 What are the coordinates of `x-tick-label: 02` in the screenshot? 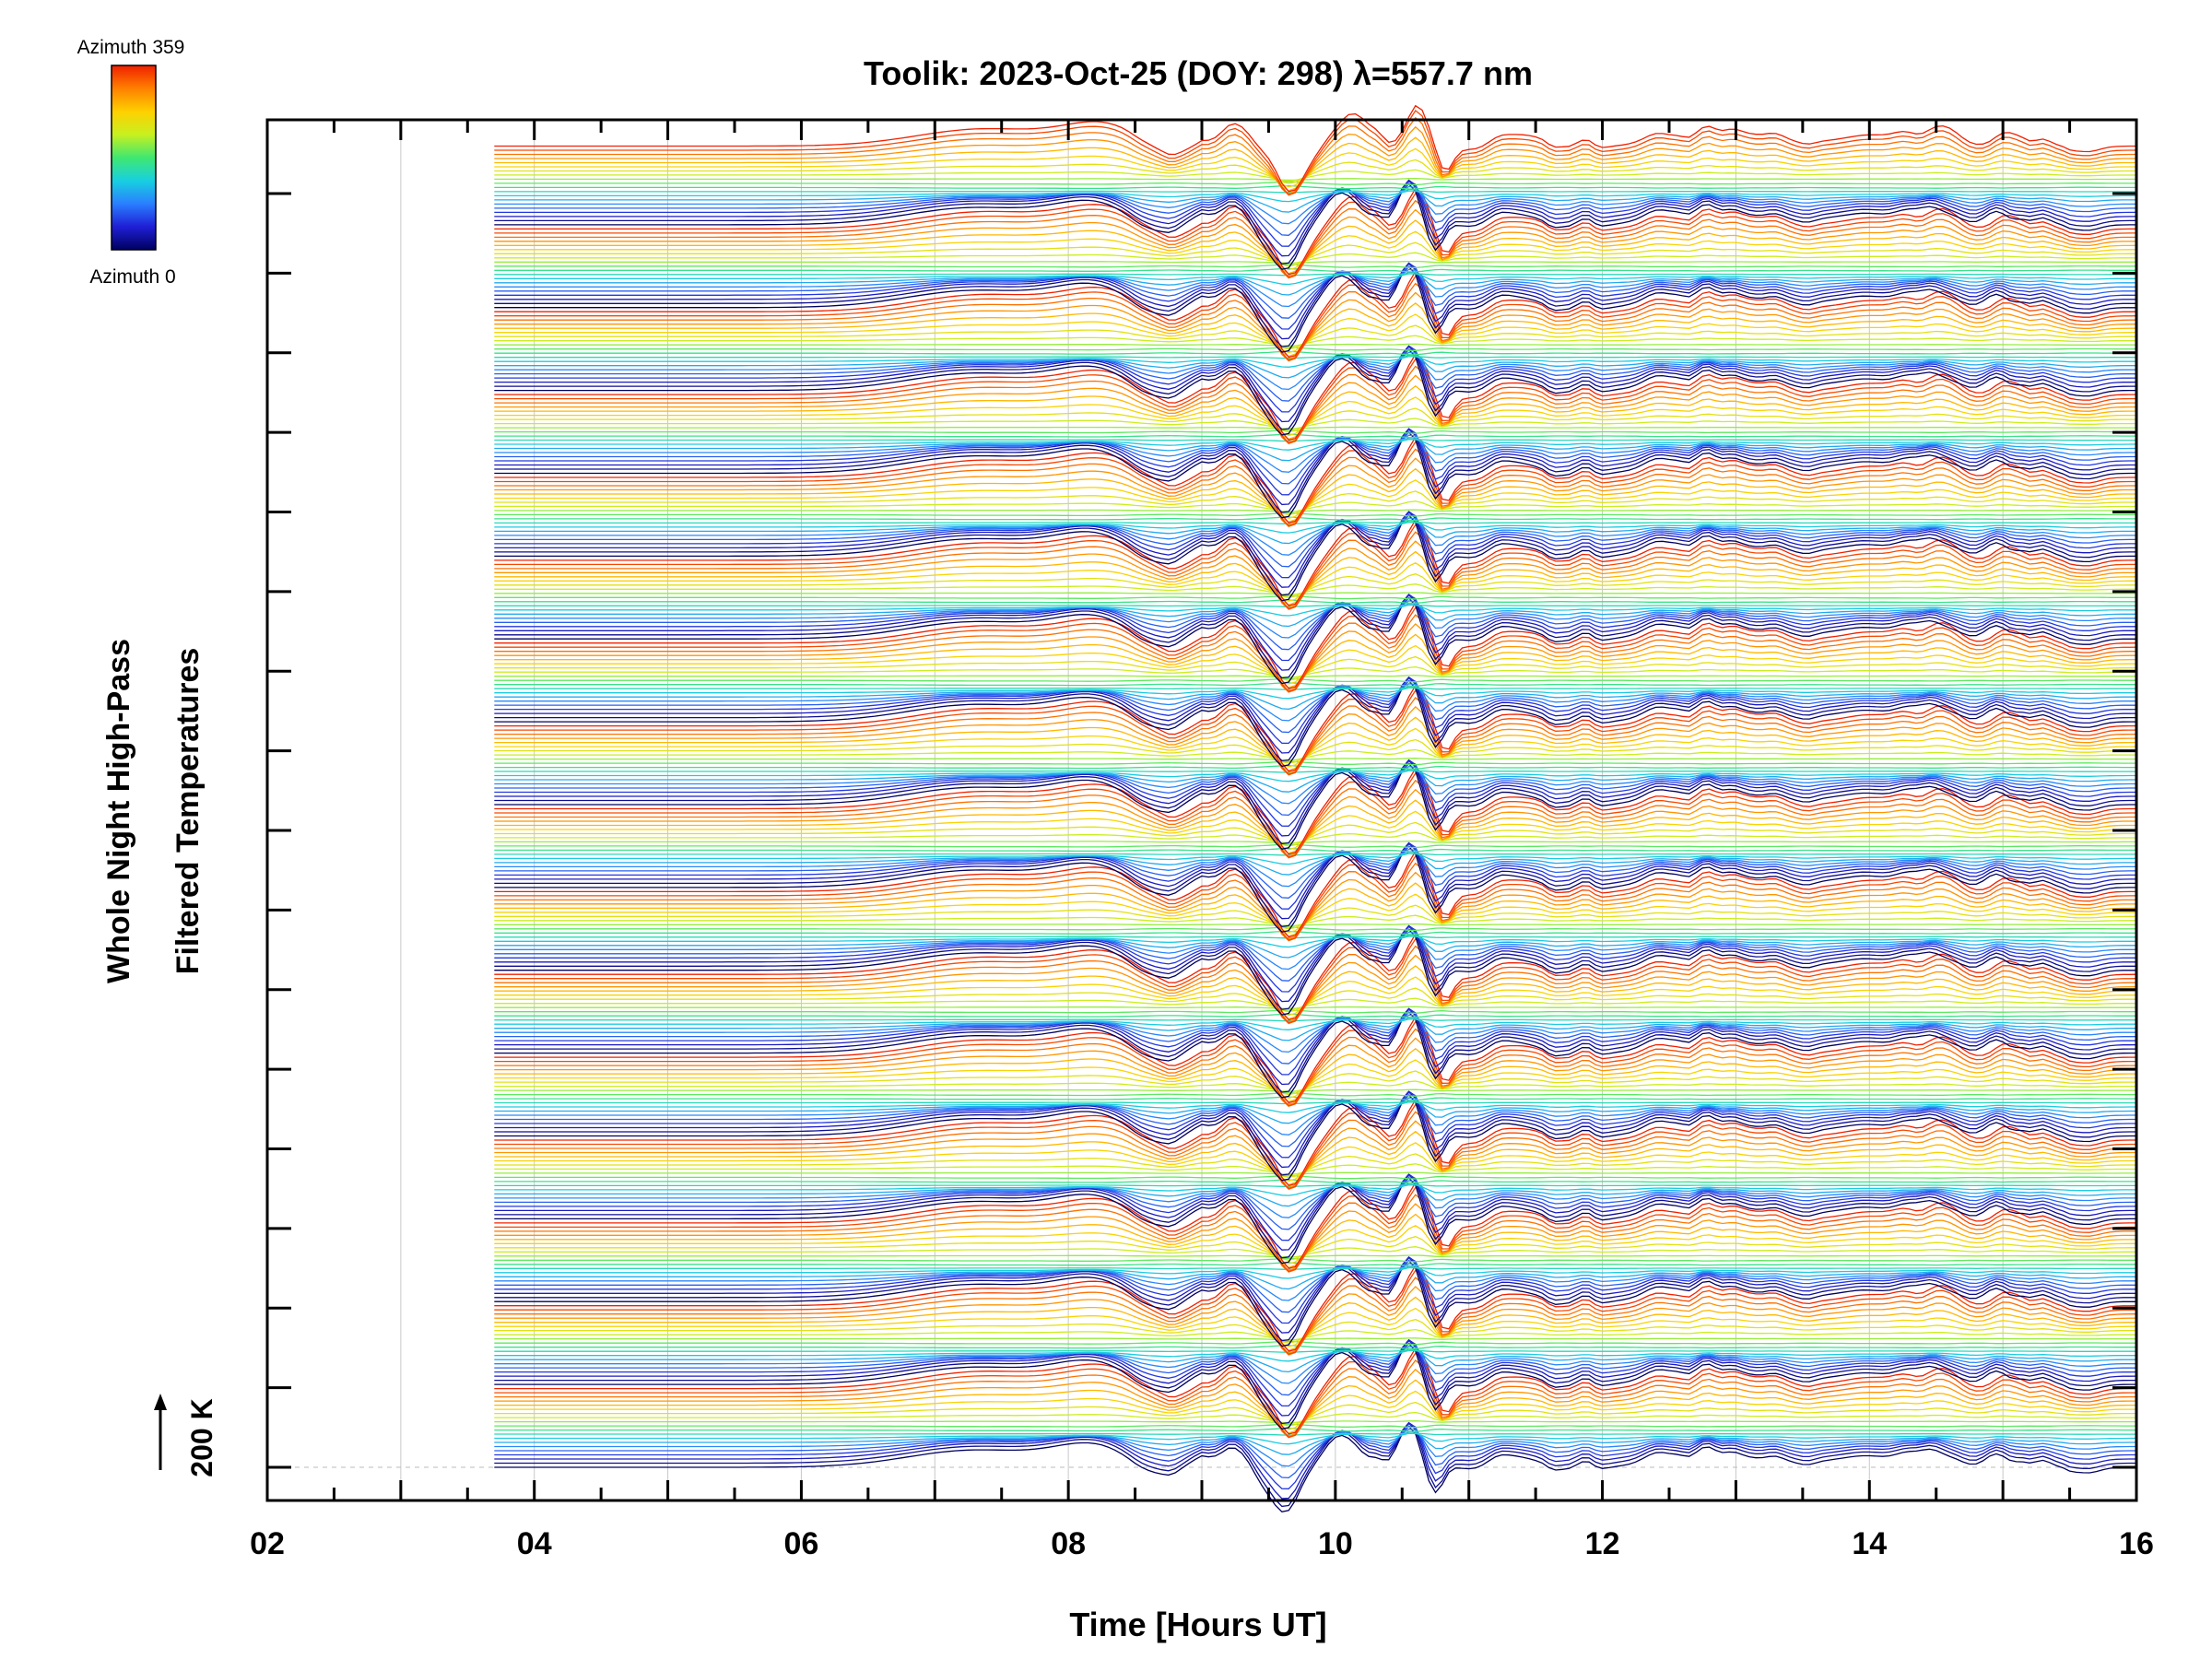 It's located at (267, 1543).